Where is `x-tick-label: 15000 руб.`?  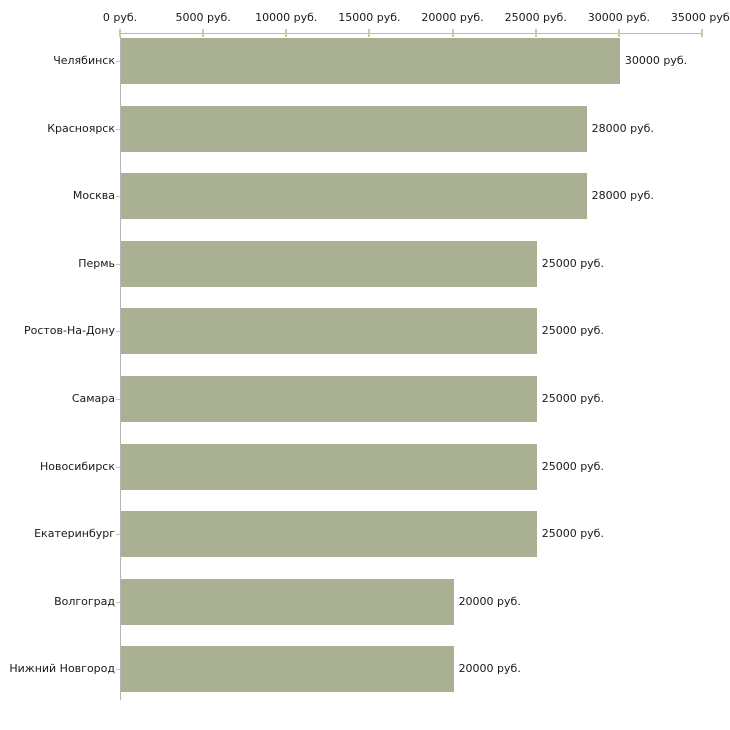 x-tick-label: 15000 руб. is located at coordinates (369, 17).